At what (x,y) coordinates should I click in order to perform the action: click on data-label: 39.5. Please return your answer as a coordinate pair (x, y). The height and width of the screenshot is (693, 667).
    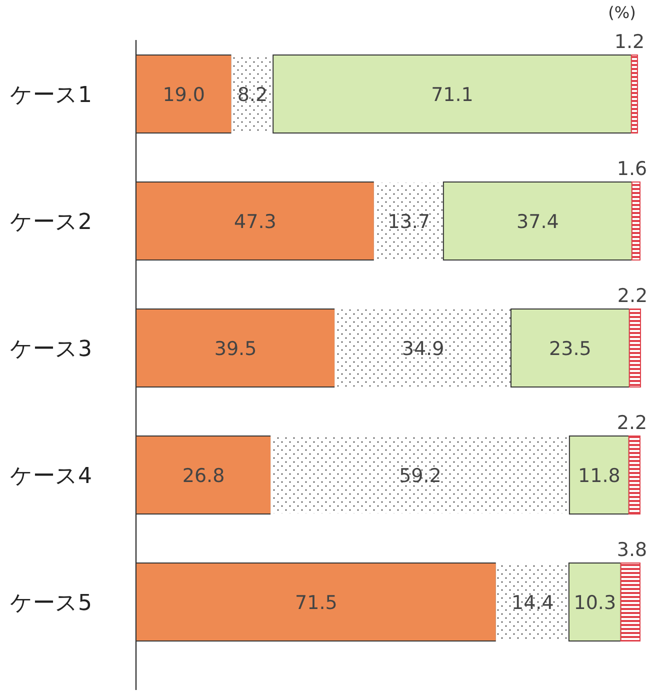
    Looking at the image, I should click on (235, 349).